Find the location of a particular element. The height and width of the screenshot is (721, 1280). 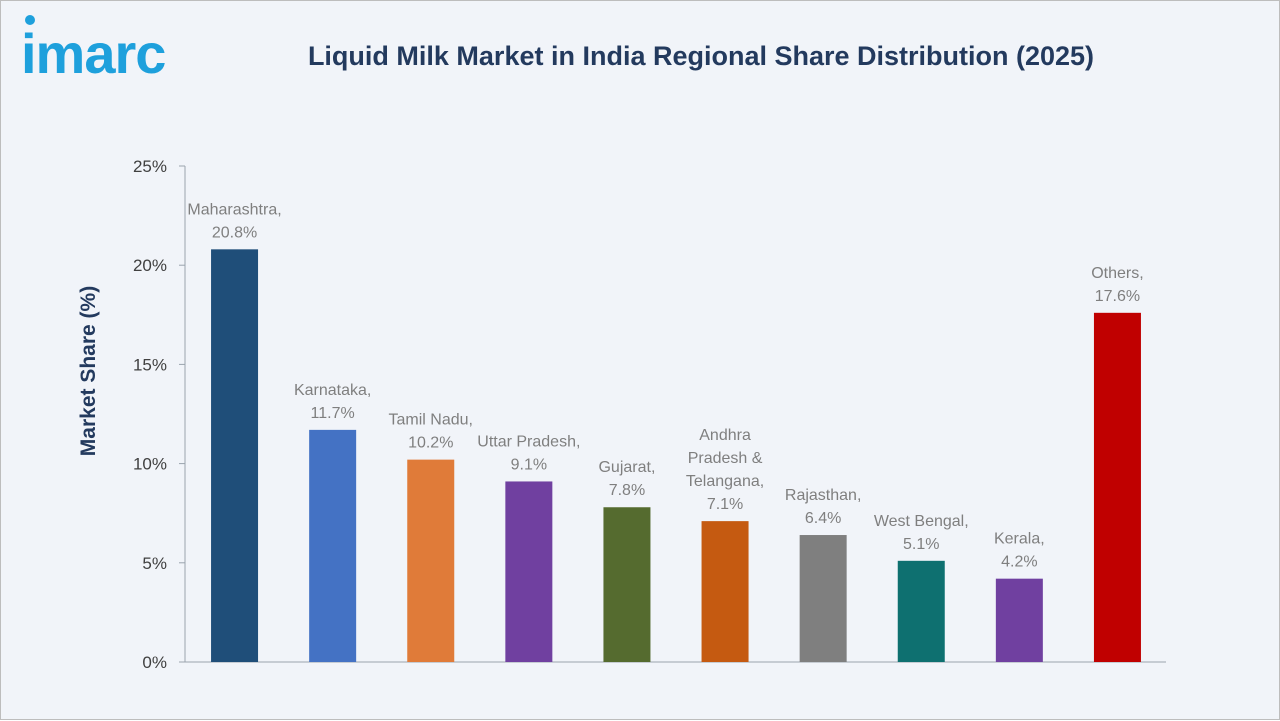

data-label-line: 7.8% is located at coordinates (627, 490).